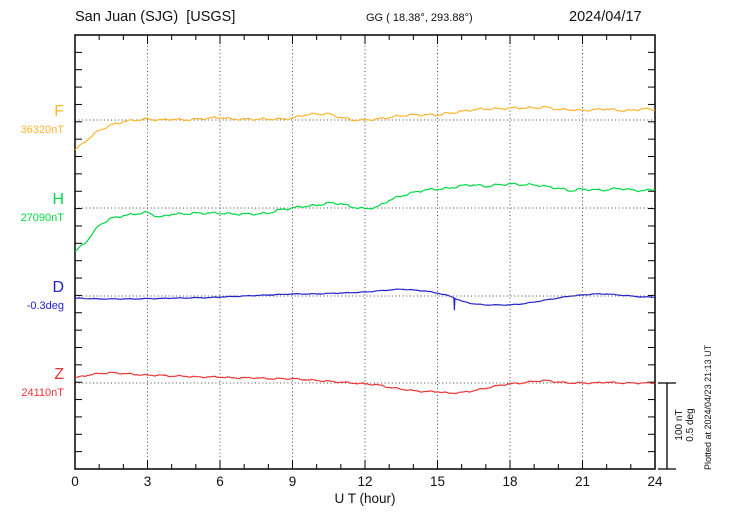 Image resolution: width=730 pixels, height=520 pixels. I want to click on d-trace, so click(365, 299).